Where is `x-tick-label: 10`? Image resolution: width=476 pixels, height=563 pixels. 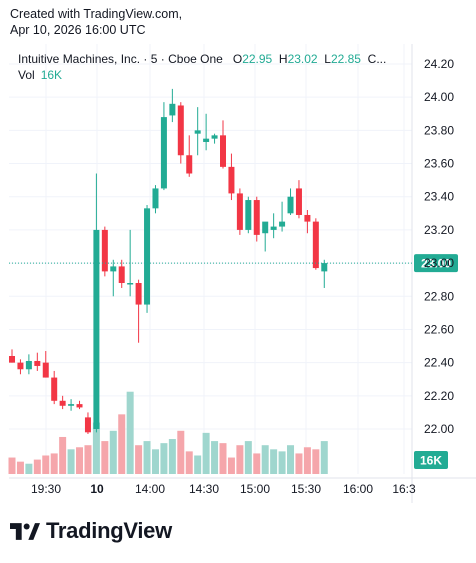
x-tick-label: 10 is located at coordinates (97, 489).